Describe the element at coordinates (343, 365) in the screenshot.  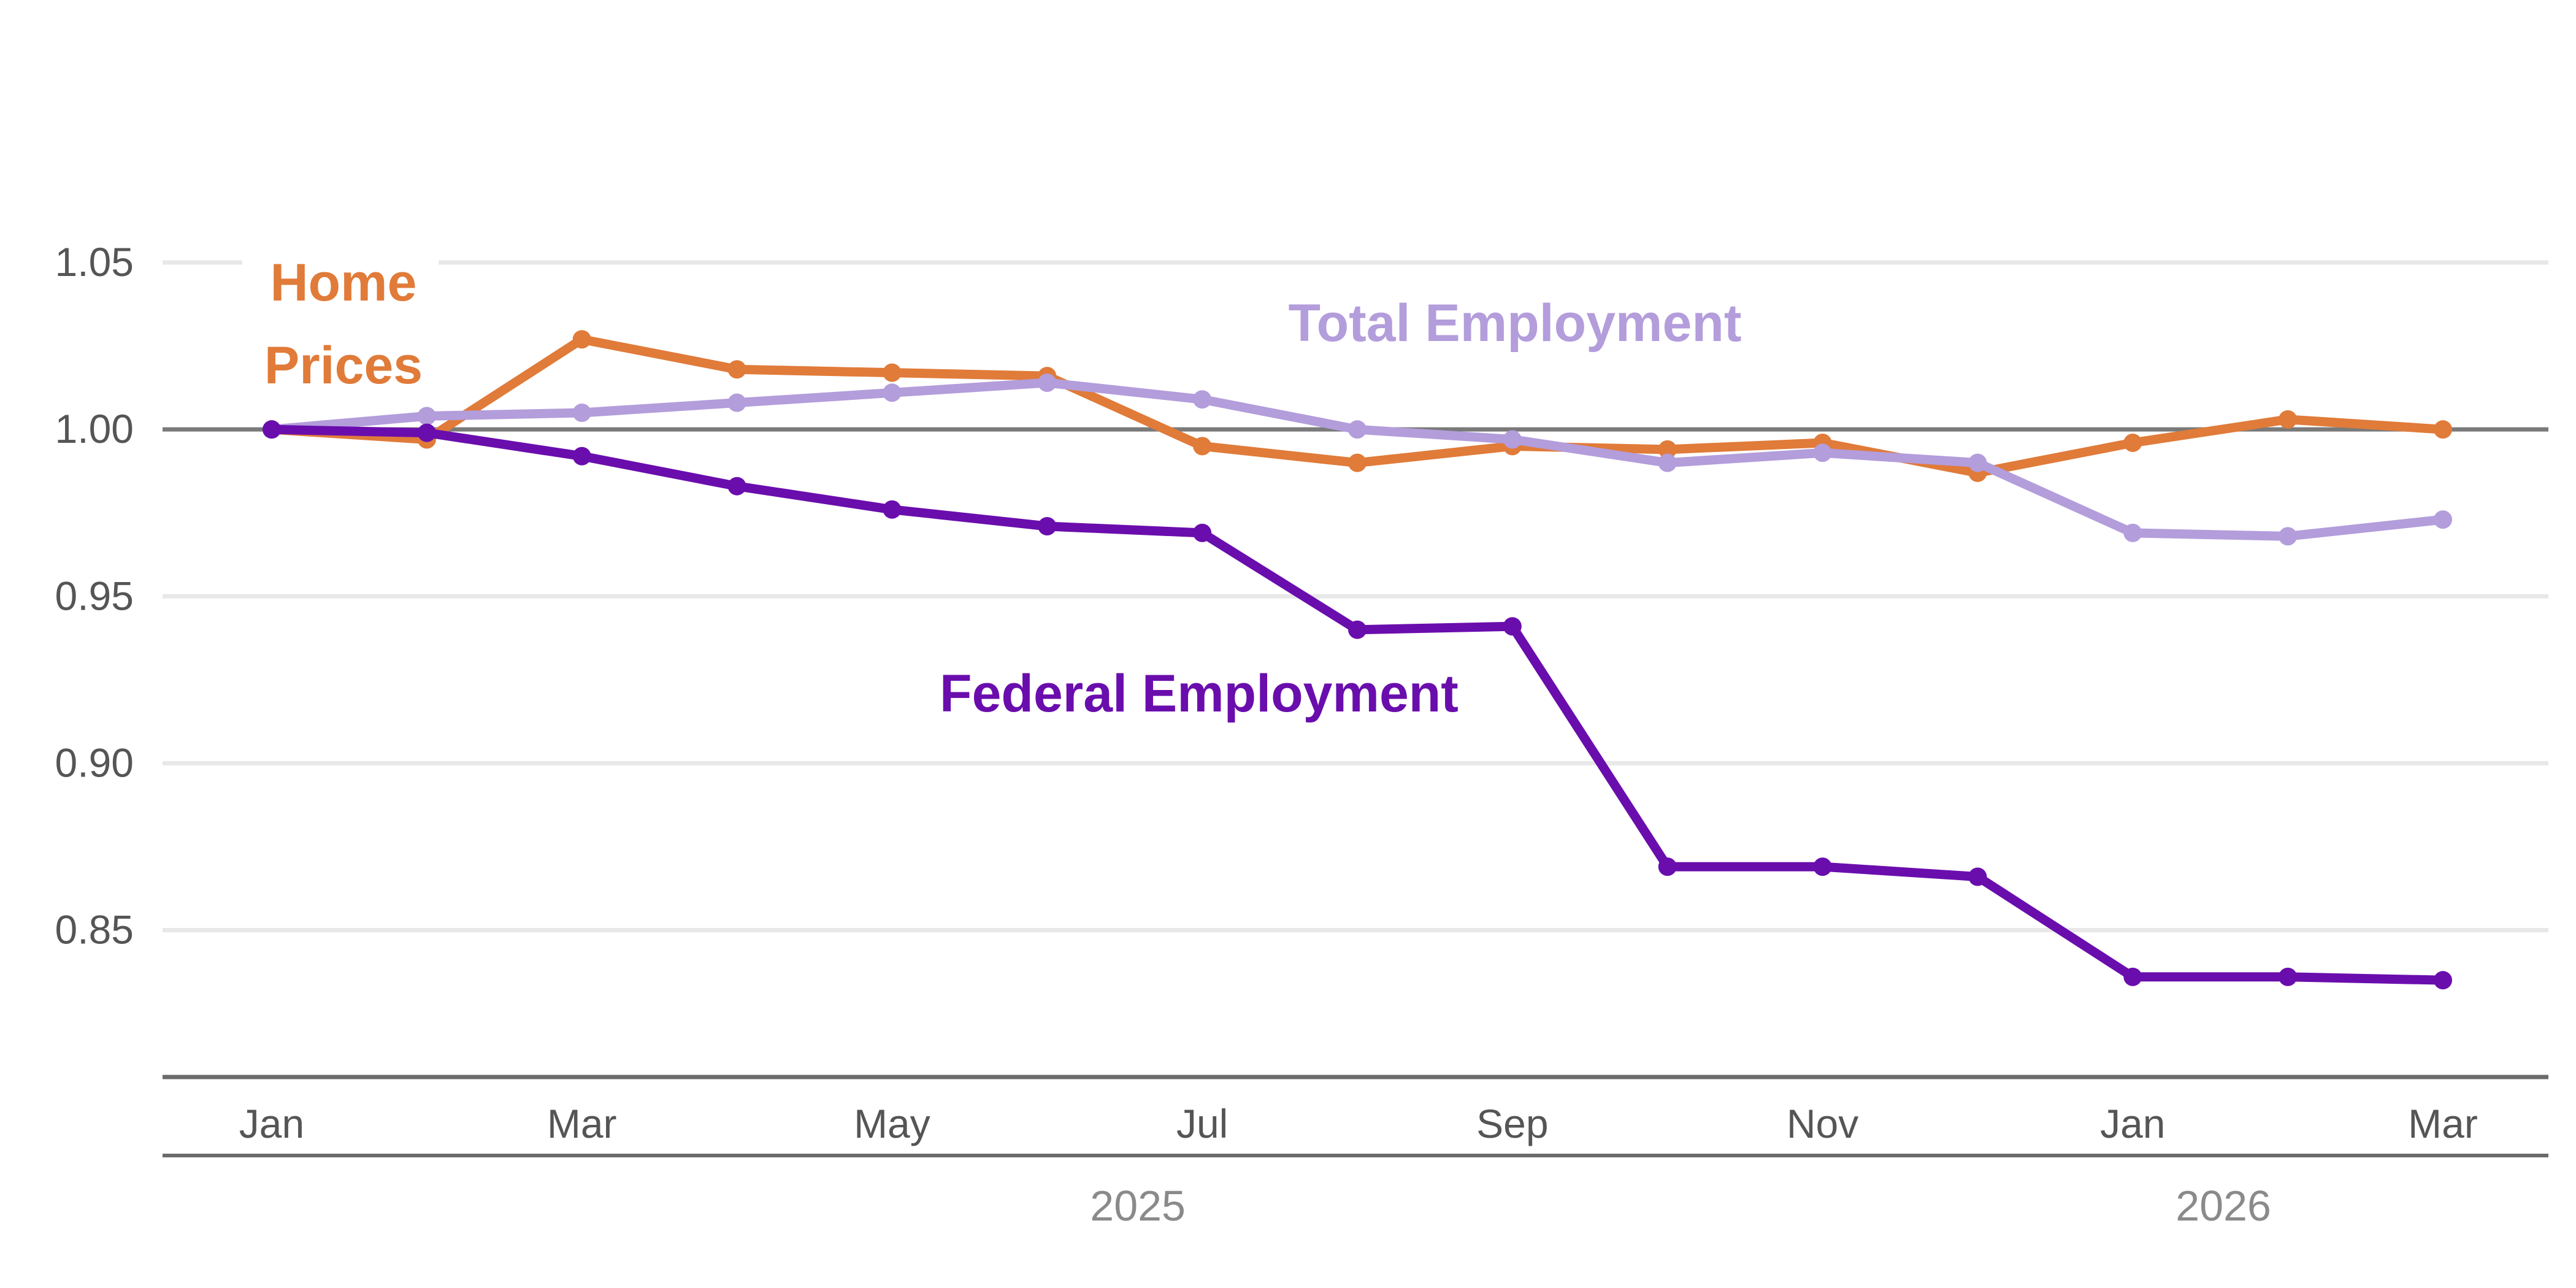
I see `series-label-home-prices: Prices` at that location.